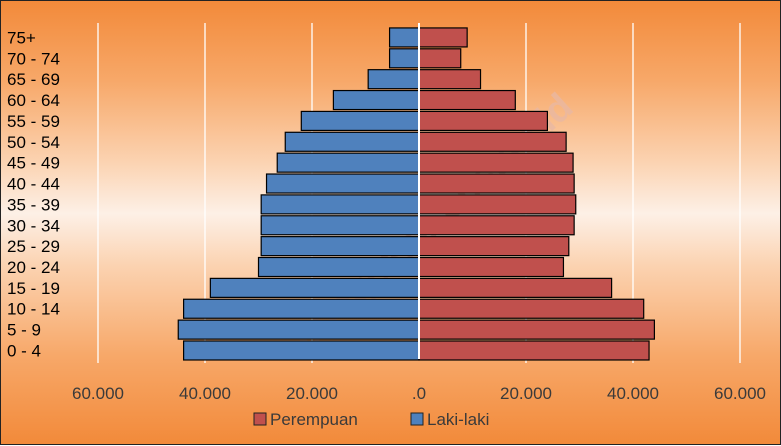 The width and height of the screenshot is (781, 446). Describe the element at coordinates (419, 393) in the screenshot. I see `x-tick-label: .0` at that location.